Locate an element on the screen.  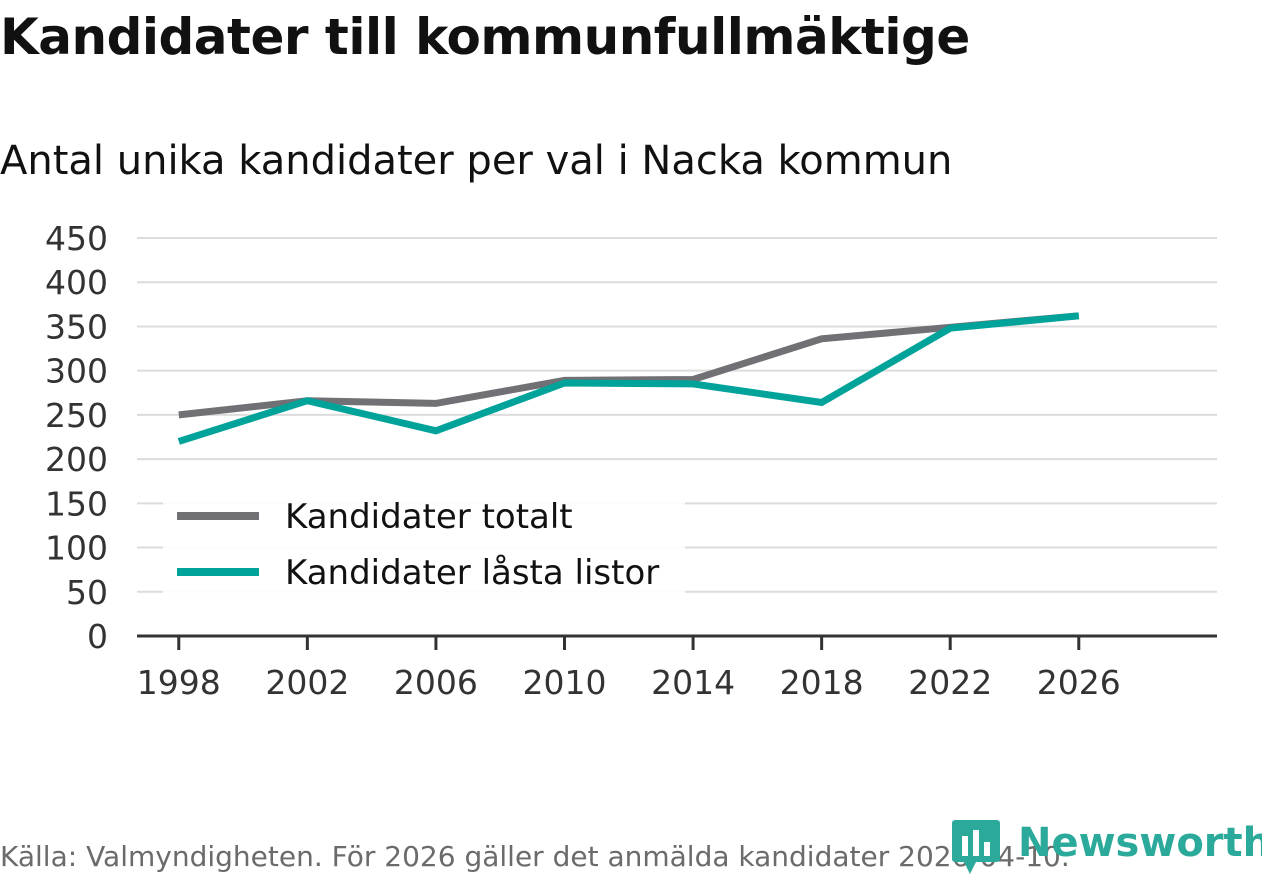
legend-background is located at coordinates (424, 546).